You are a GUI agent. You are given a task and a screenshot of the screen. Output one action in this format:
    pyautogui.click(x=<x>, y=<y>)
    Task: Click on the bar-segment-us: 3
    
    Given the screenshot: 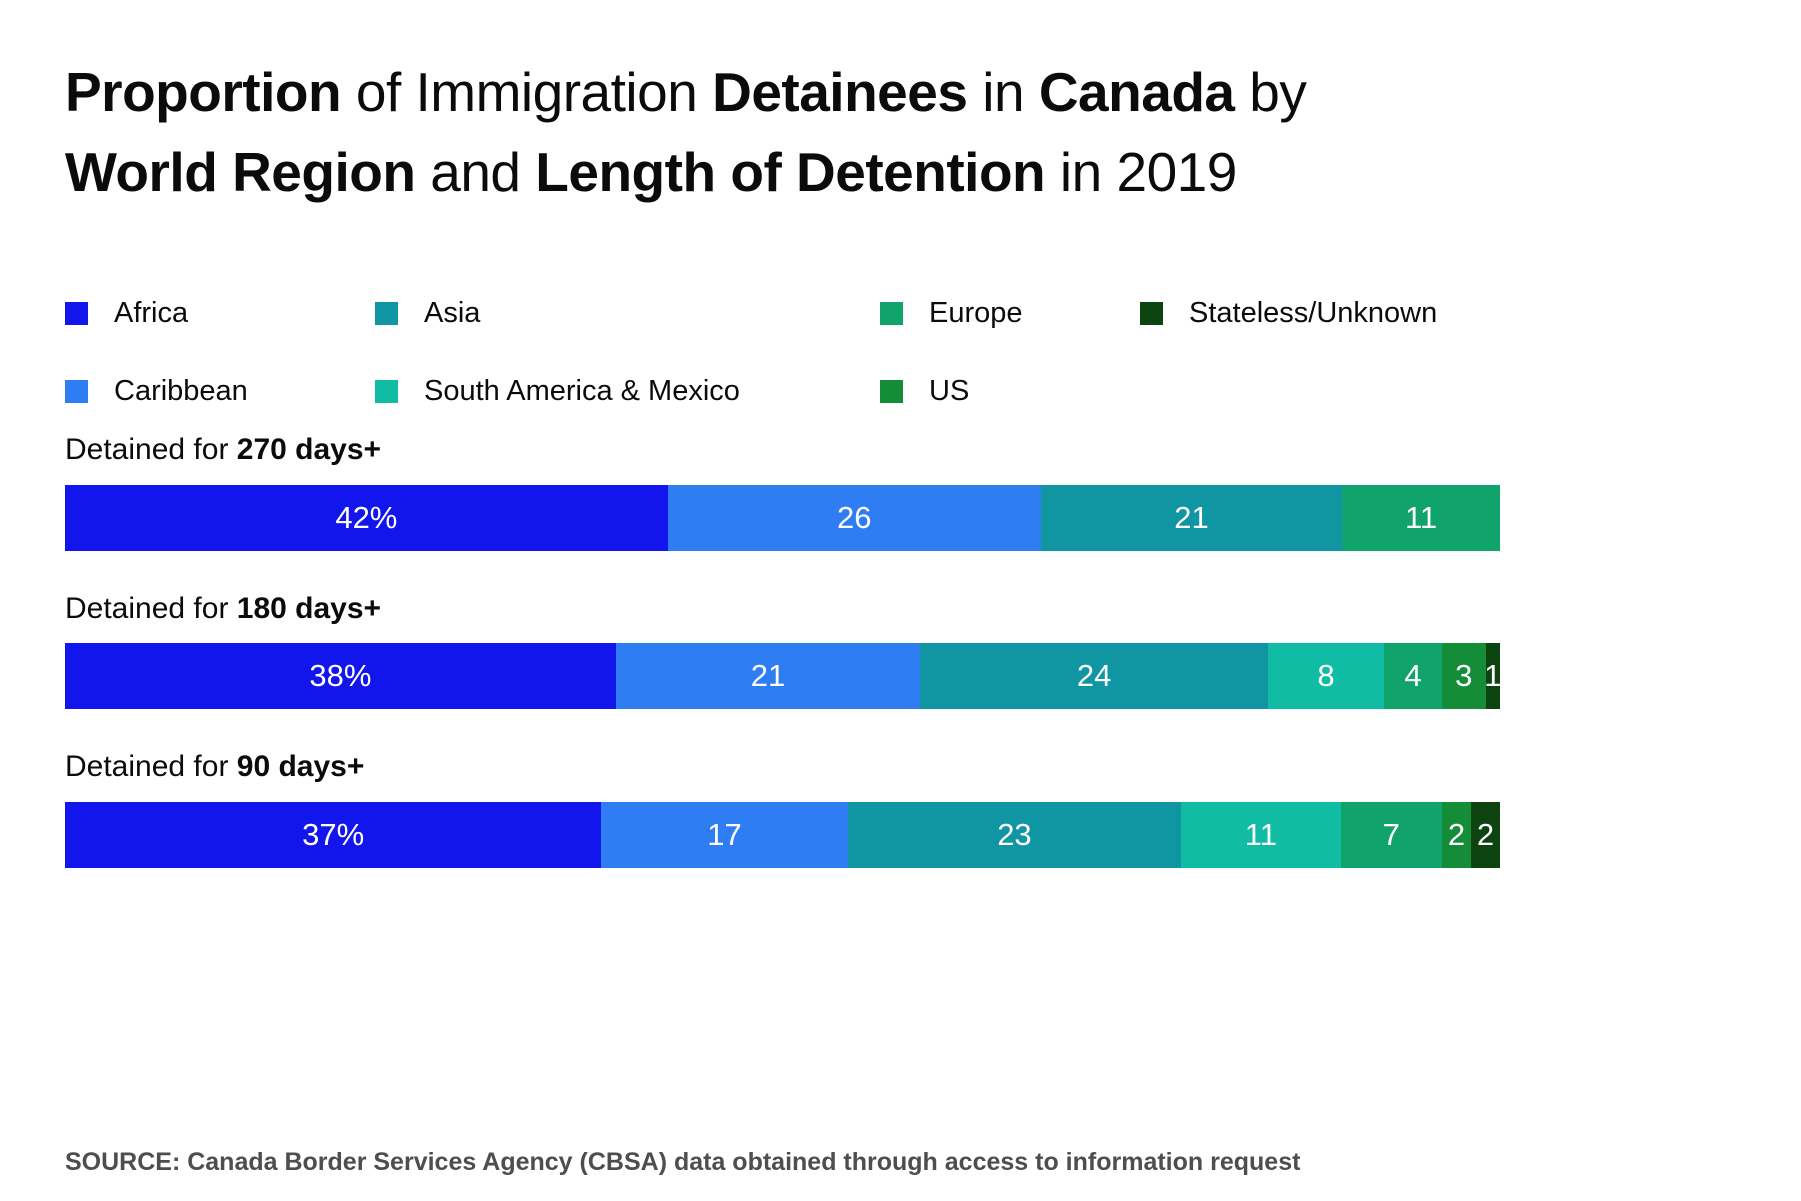 What is the action you would take?
    pyautogui.click(x=1464, y=676)
    